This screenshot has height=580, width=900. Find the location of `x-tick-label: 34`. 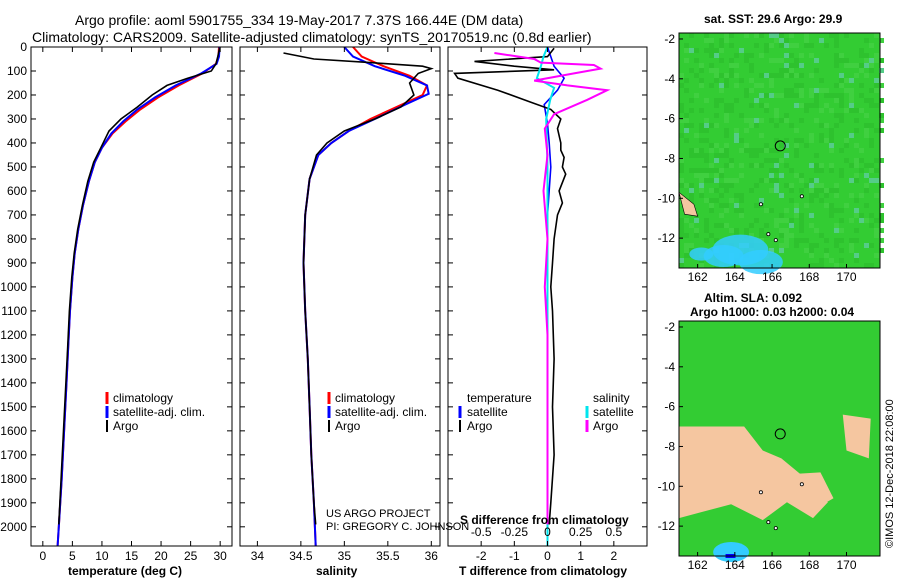

x-tick-label: 34 is located at coordinates (258, 556).